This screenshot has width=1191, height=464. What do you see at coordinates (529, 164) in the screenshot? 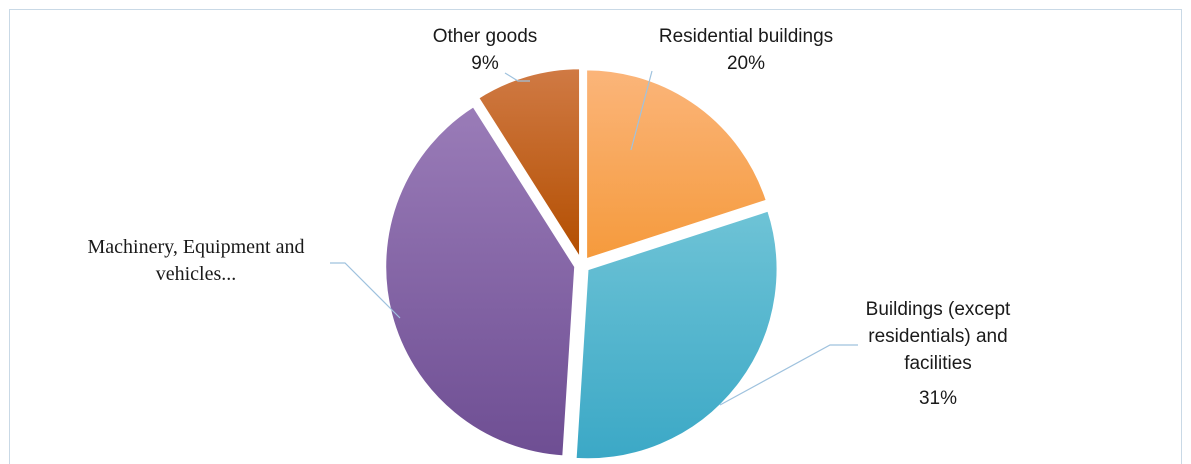
I see `pie-slice-other` at bounding box center [529, 164].